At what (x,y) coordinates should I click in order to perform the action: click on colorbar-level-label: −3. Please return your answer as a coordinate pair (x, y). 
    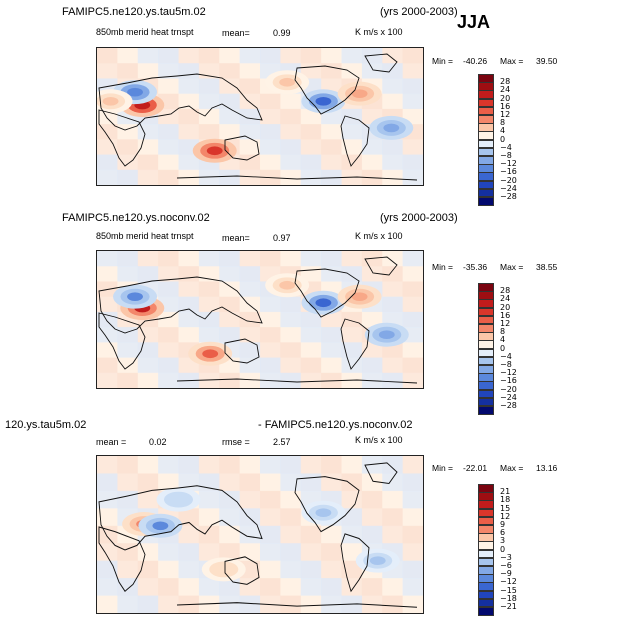
    Looking at the image, I should click on (506, 557).